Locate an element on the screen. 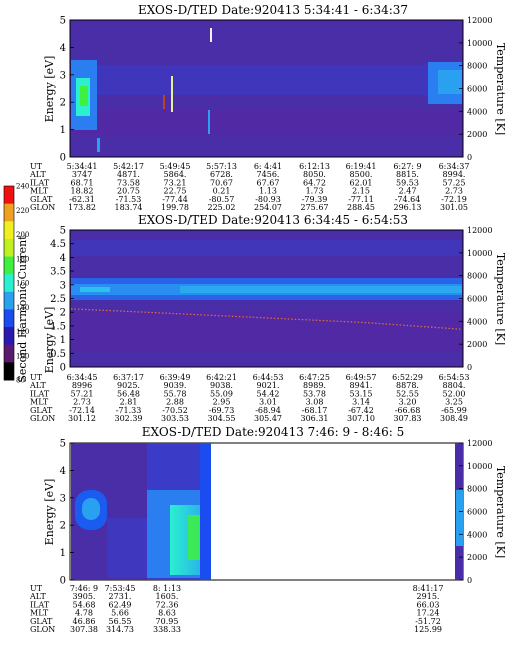 Image resolution: width=505 pixels, height=653 pixels. table-cell: 225.02 is located at coordinates (222, 207).